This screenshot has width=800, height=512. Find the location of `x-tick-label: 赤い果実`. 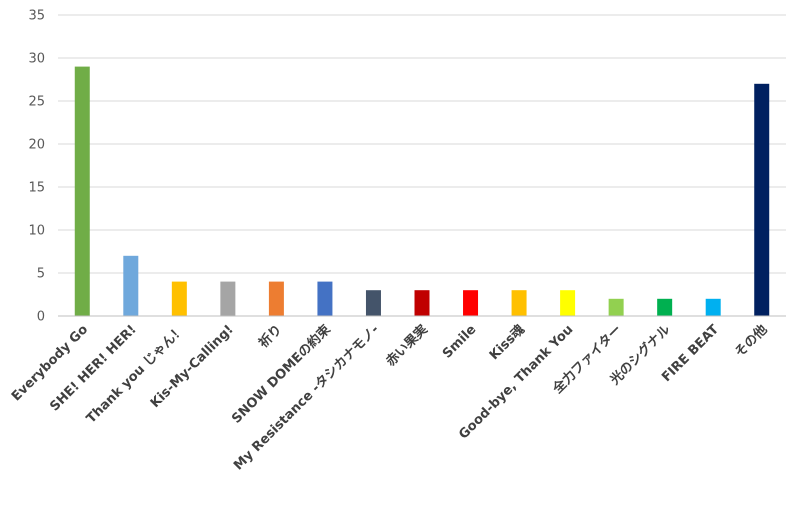

x-tick-label: 赤い果実 is located at coordinates (407, 346).